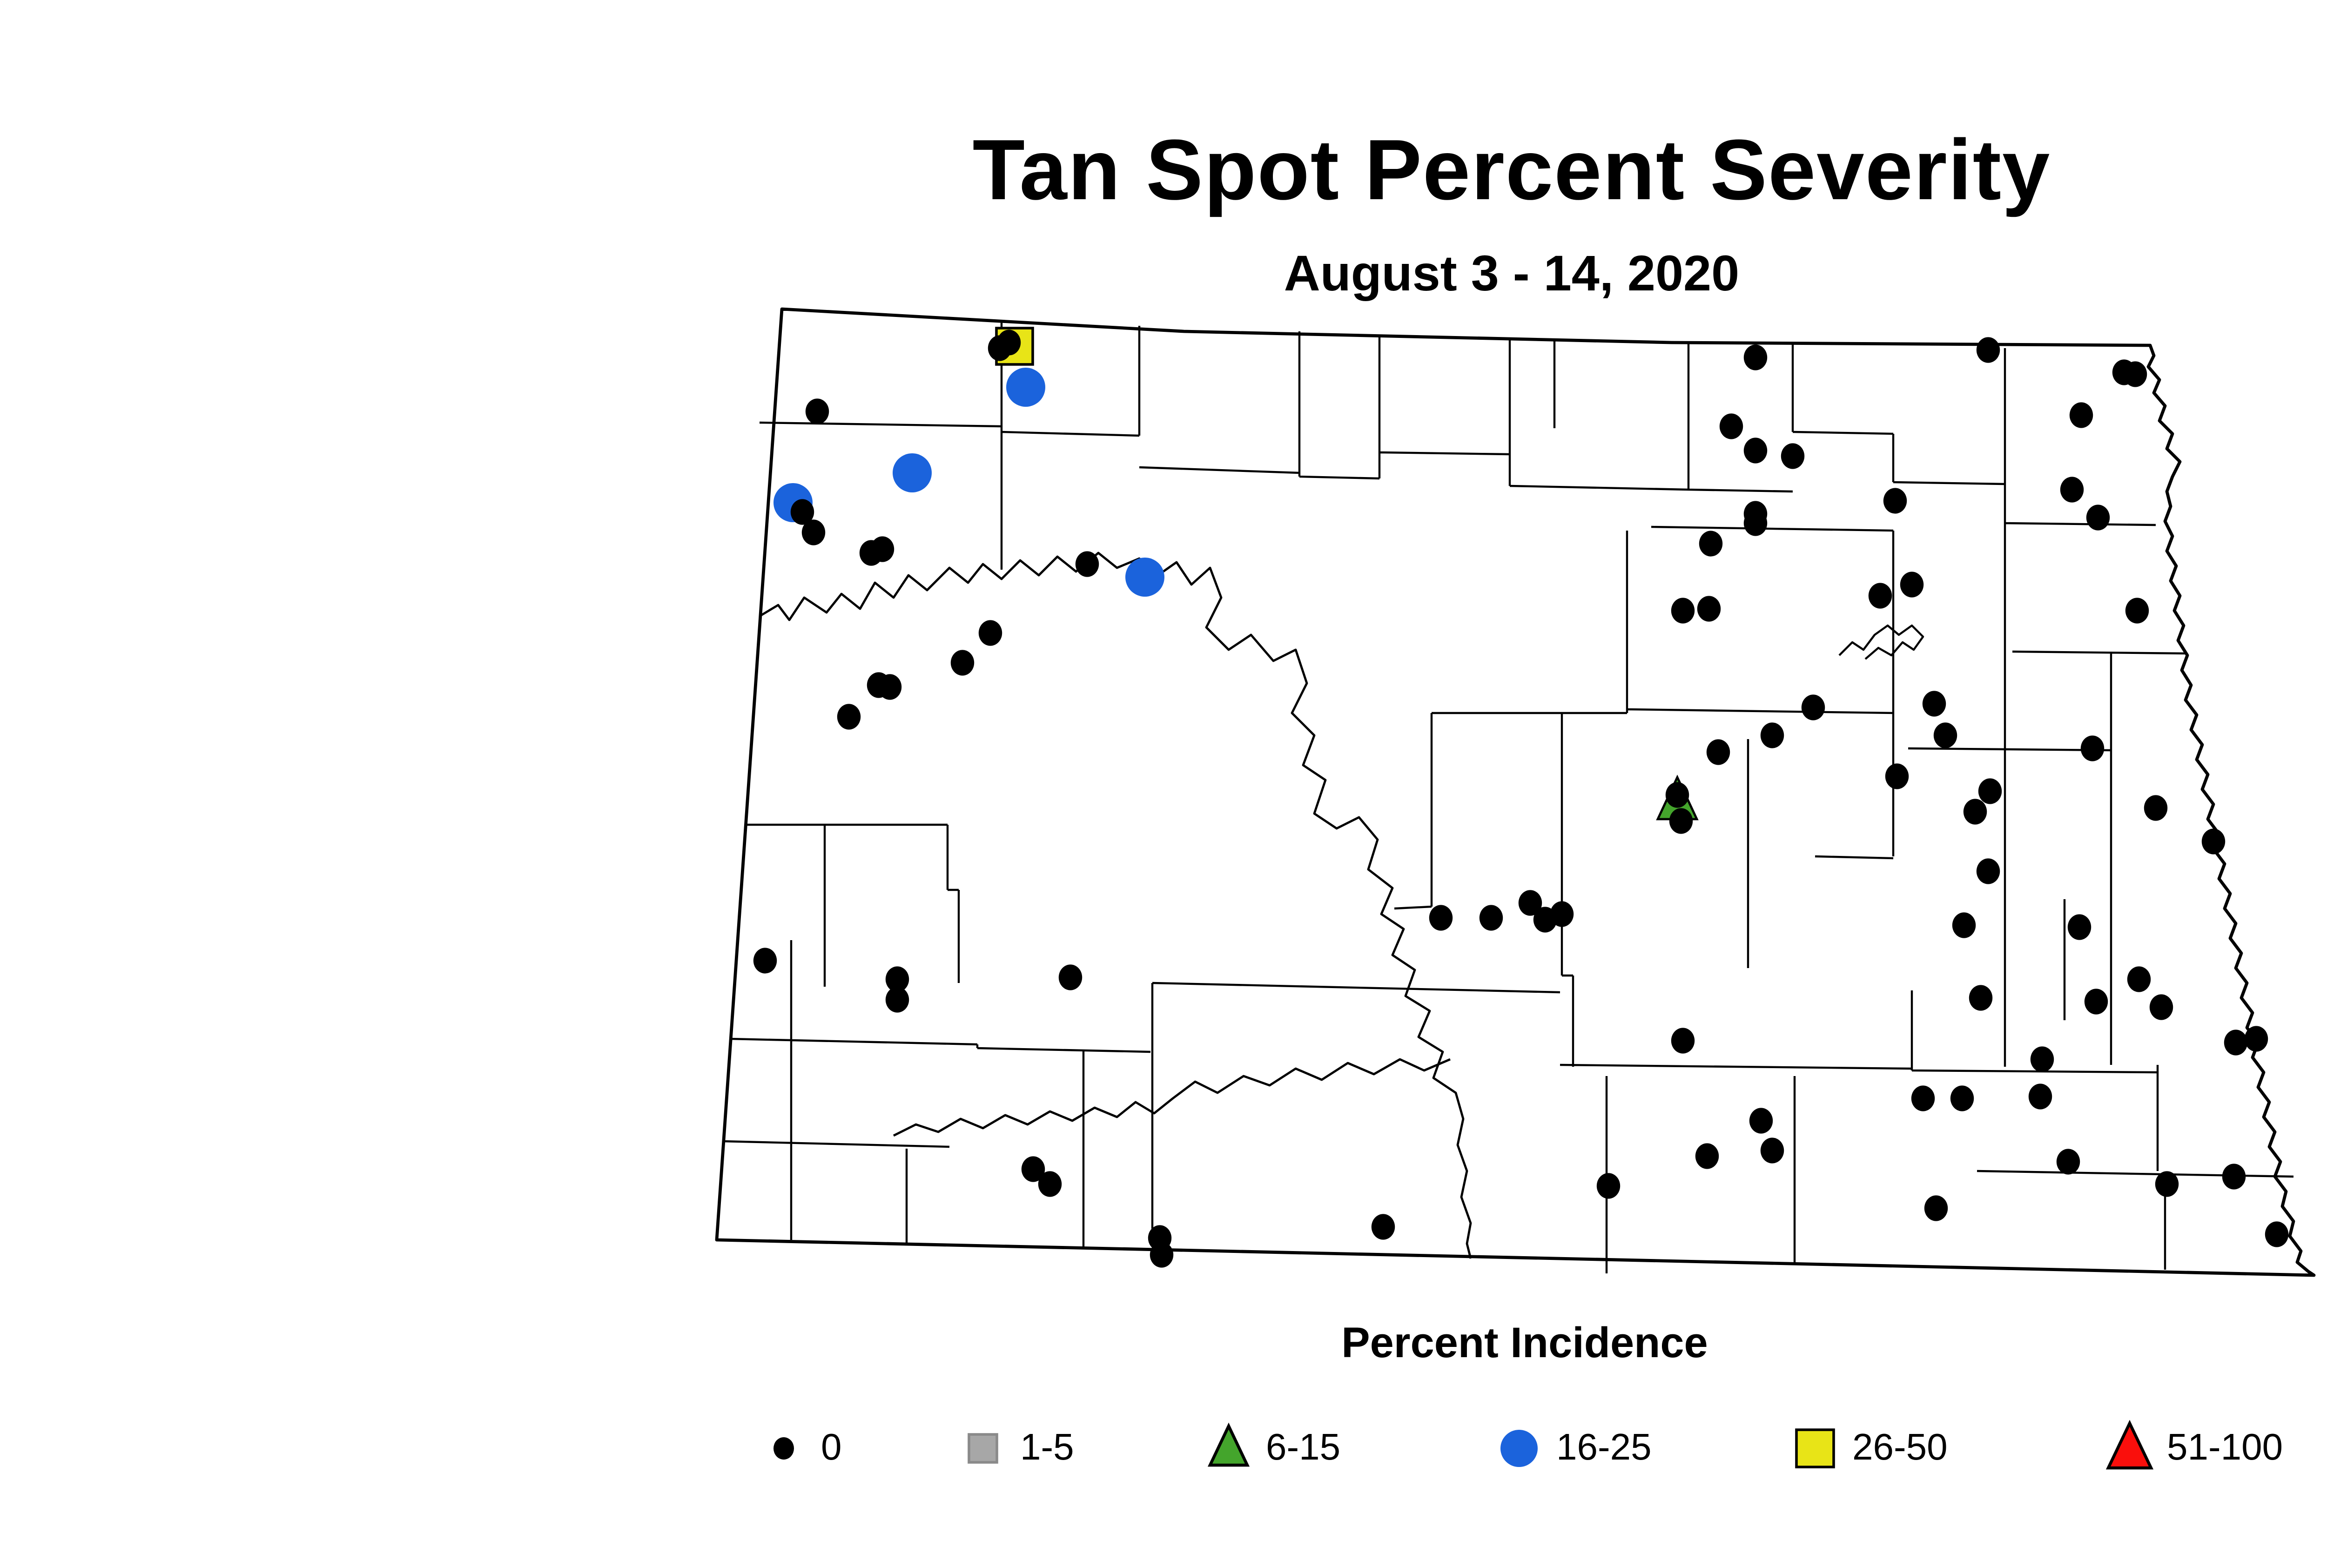 The image size is (2327, 1568). I want to click on legend-item-16-25: 16-25, so click(1572, 1448).